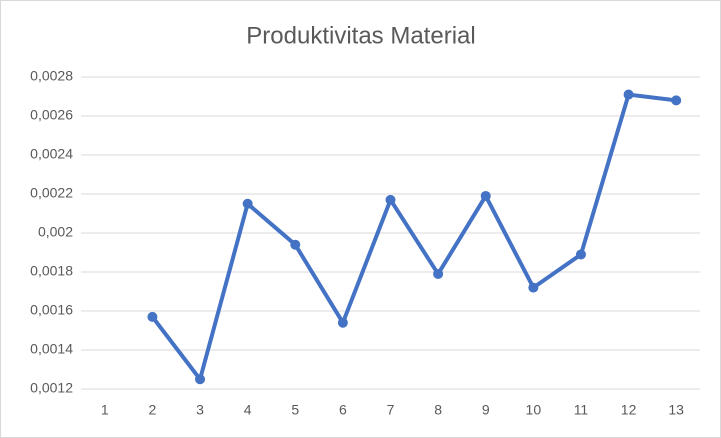 This screenshot has height=438, width=721. What do you see at coordinates (51, 310) in the screenshot?
I see `y-tick-label: 0,0016` at bounding box center [51, 310].